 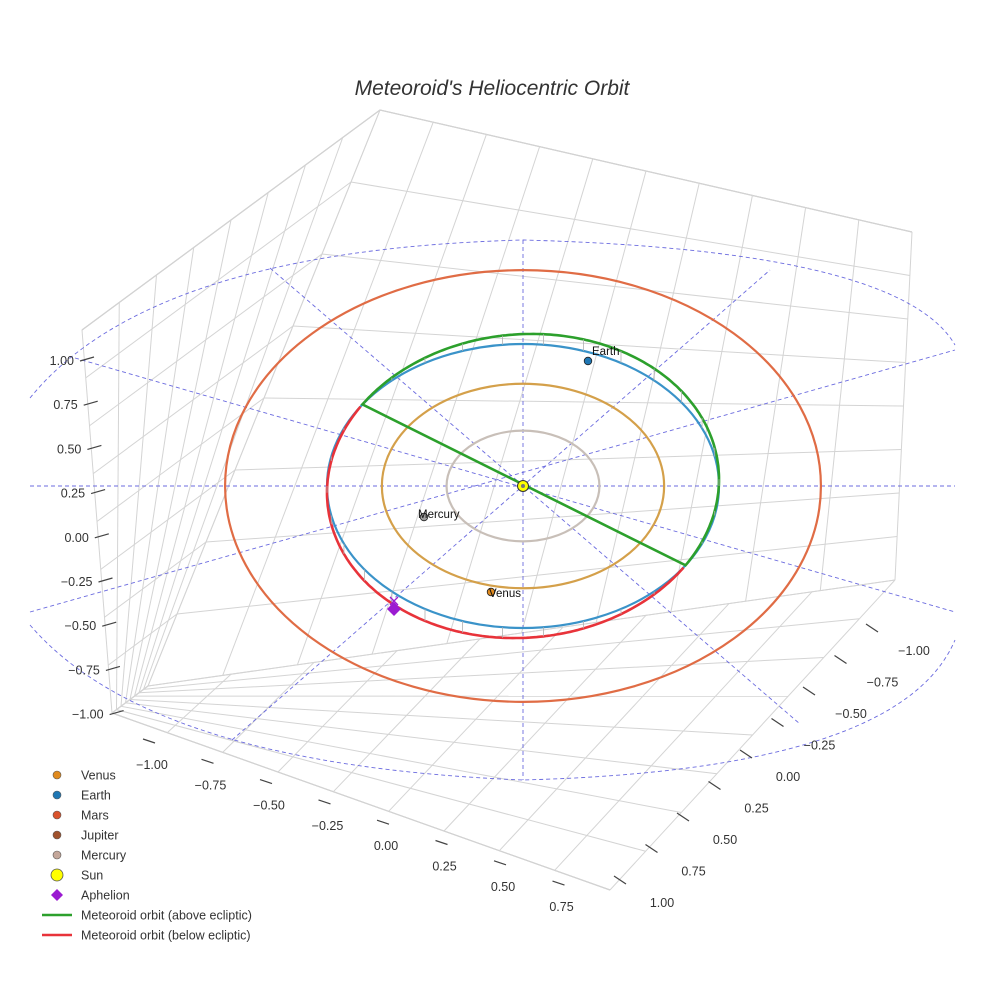 I want to click on y-tick-label: 0.00, so click(x=788, y=777).